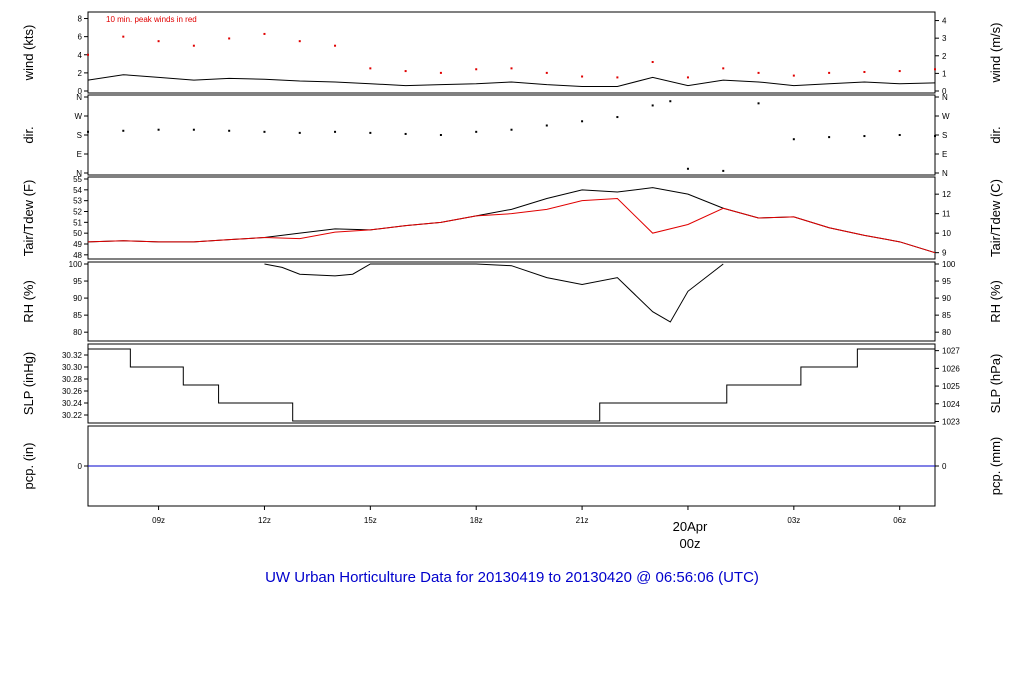 The width and height of the screenshot is (1024, 700). Describe the element at coordinates (80, 73) in the screenshot. I see `ytick-label-left-wind: 2` at that location.